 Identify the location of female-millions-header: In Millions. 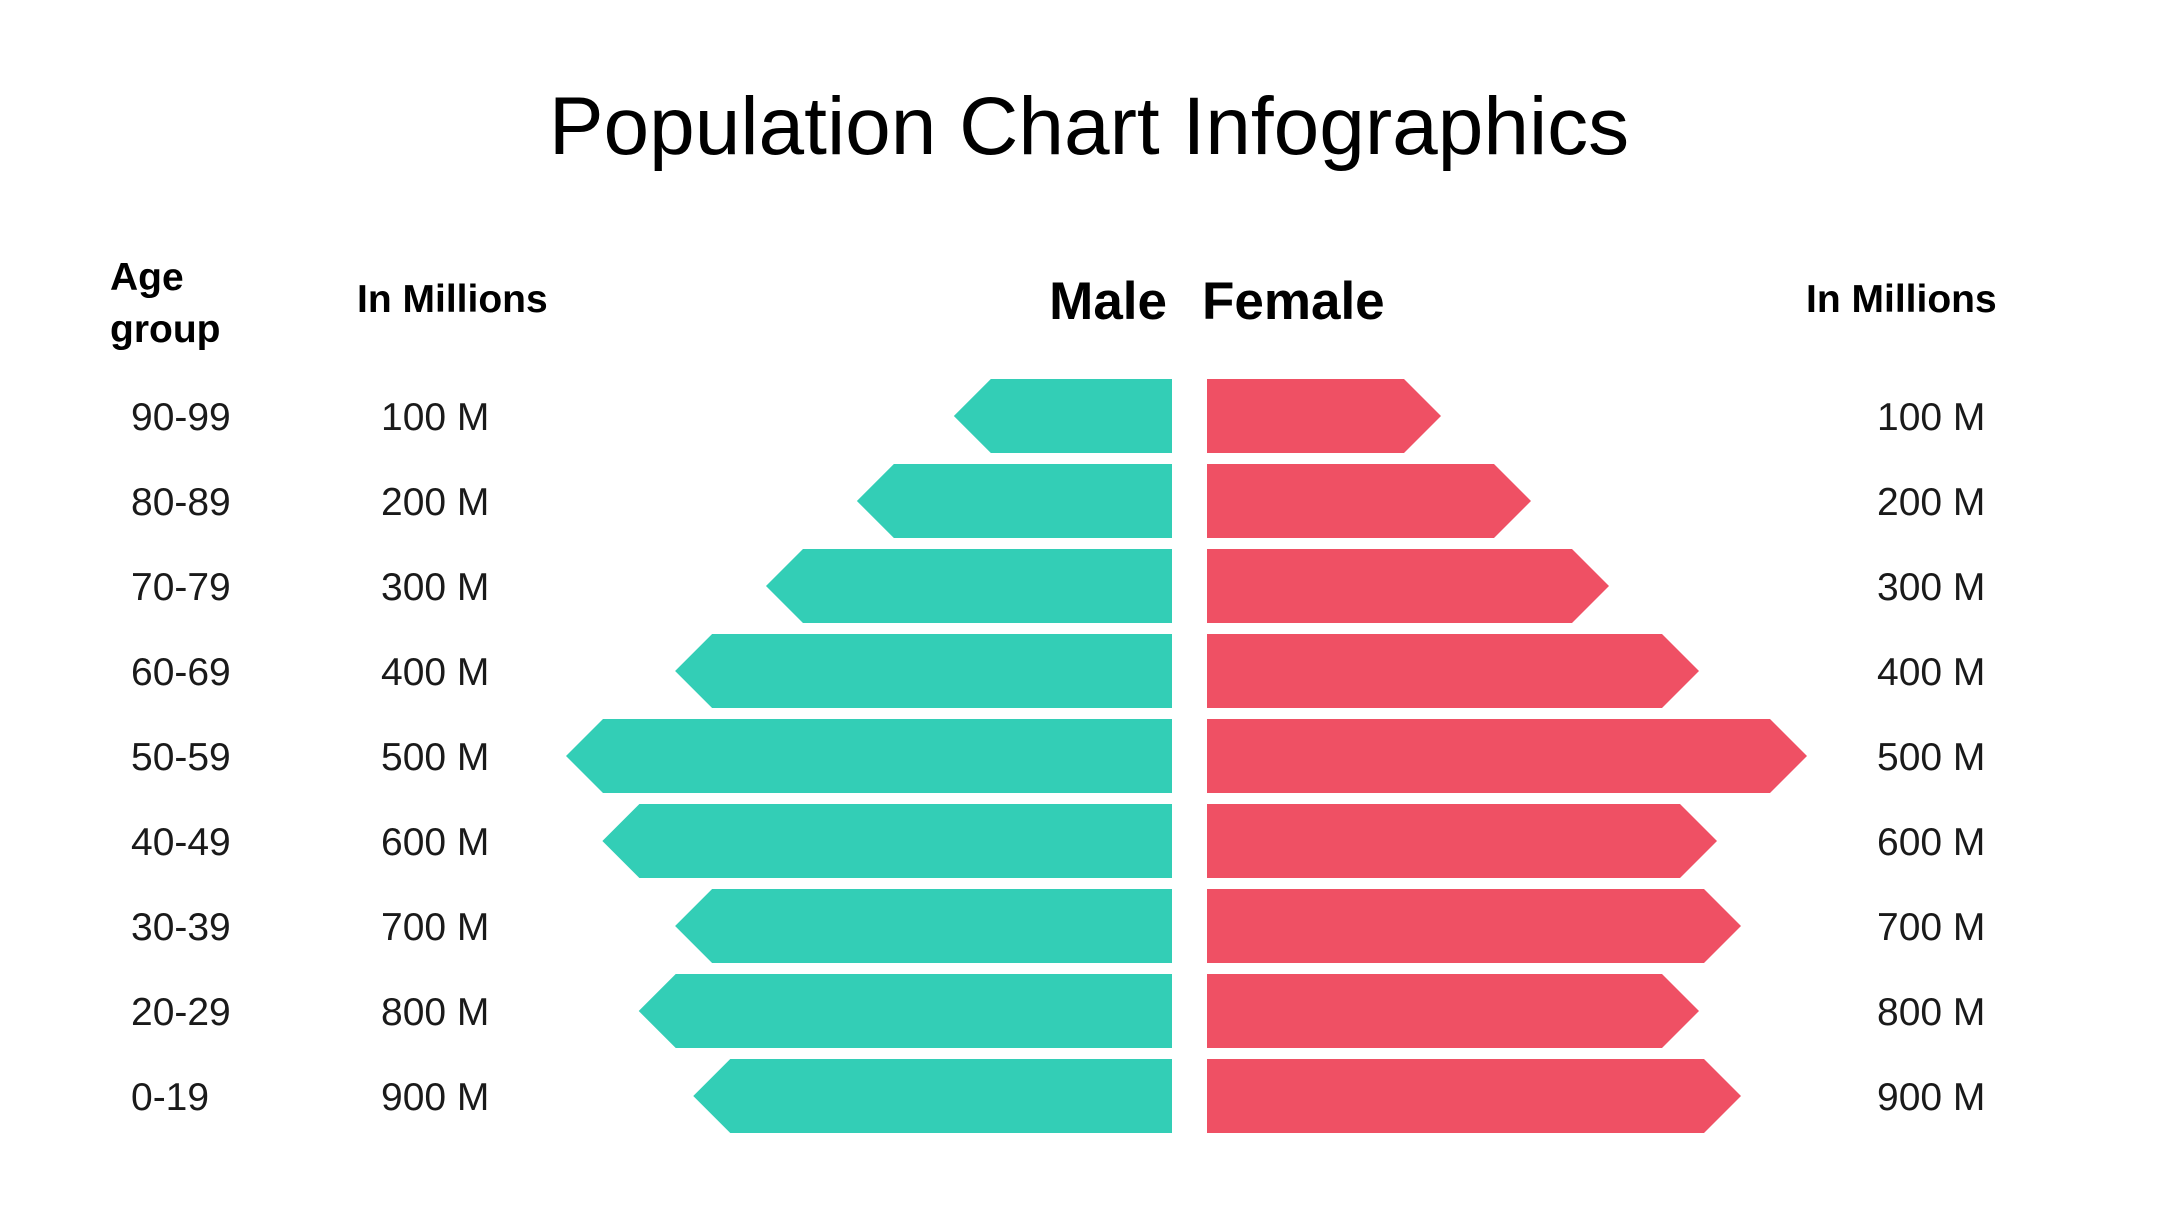
(1901, 299).